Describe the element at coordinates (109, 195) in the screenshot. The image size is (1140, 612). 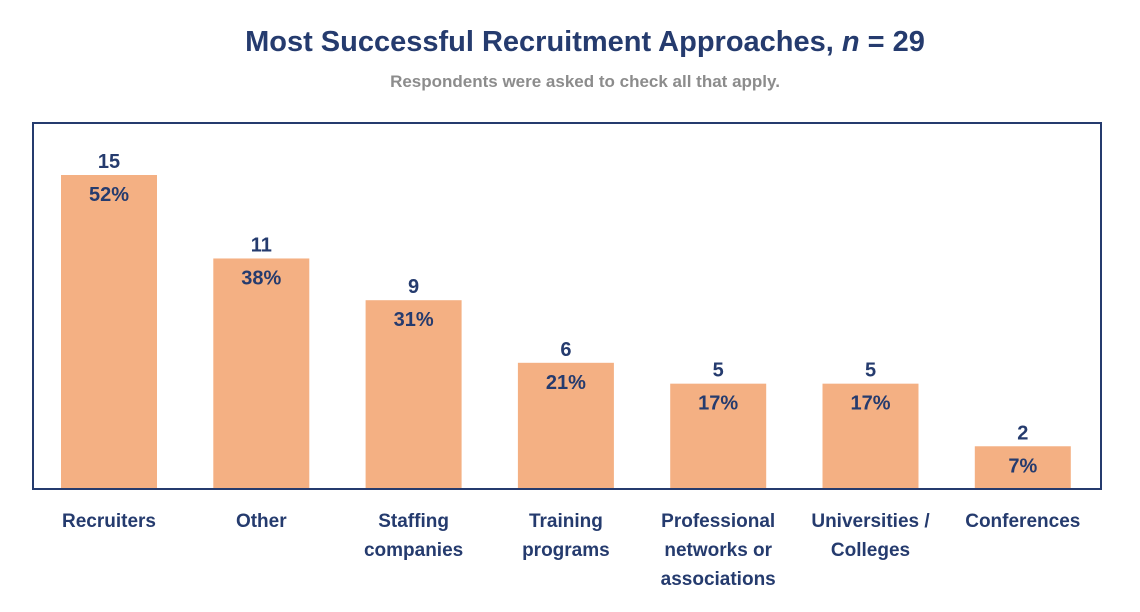
I see `percent-label: 52%` at that location.